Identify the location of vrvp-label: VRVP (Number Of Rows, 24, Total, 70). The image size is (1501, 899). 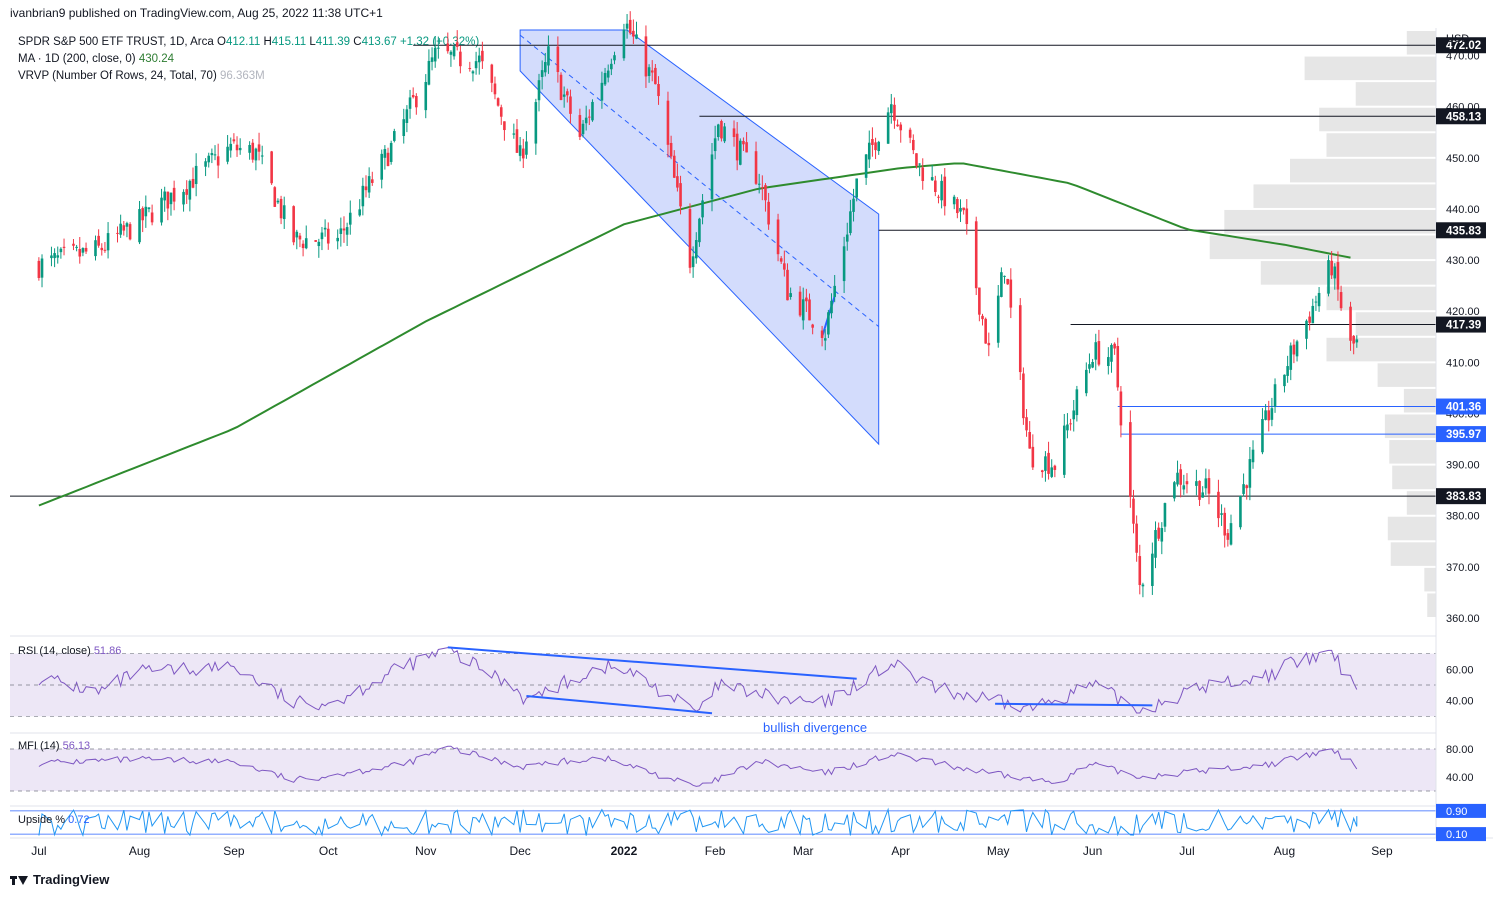
(117, 76).